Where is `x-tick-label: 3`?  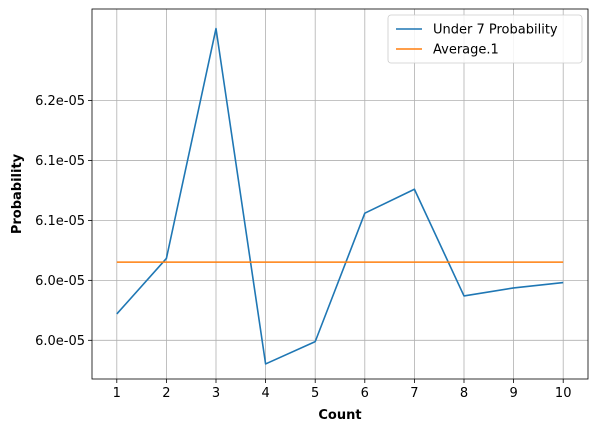 x-tick-label: 3 is located at coordinates (216, 393).